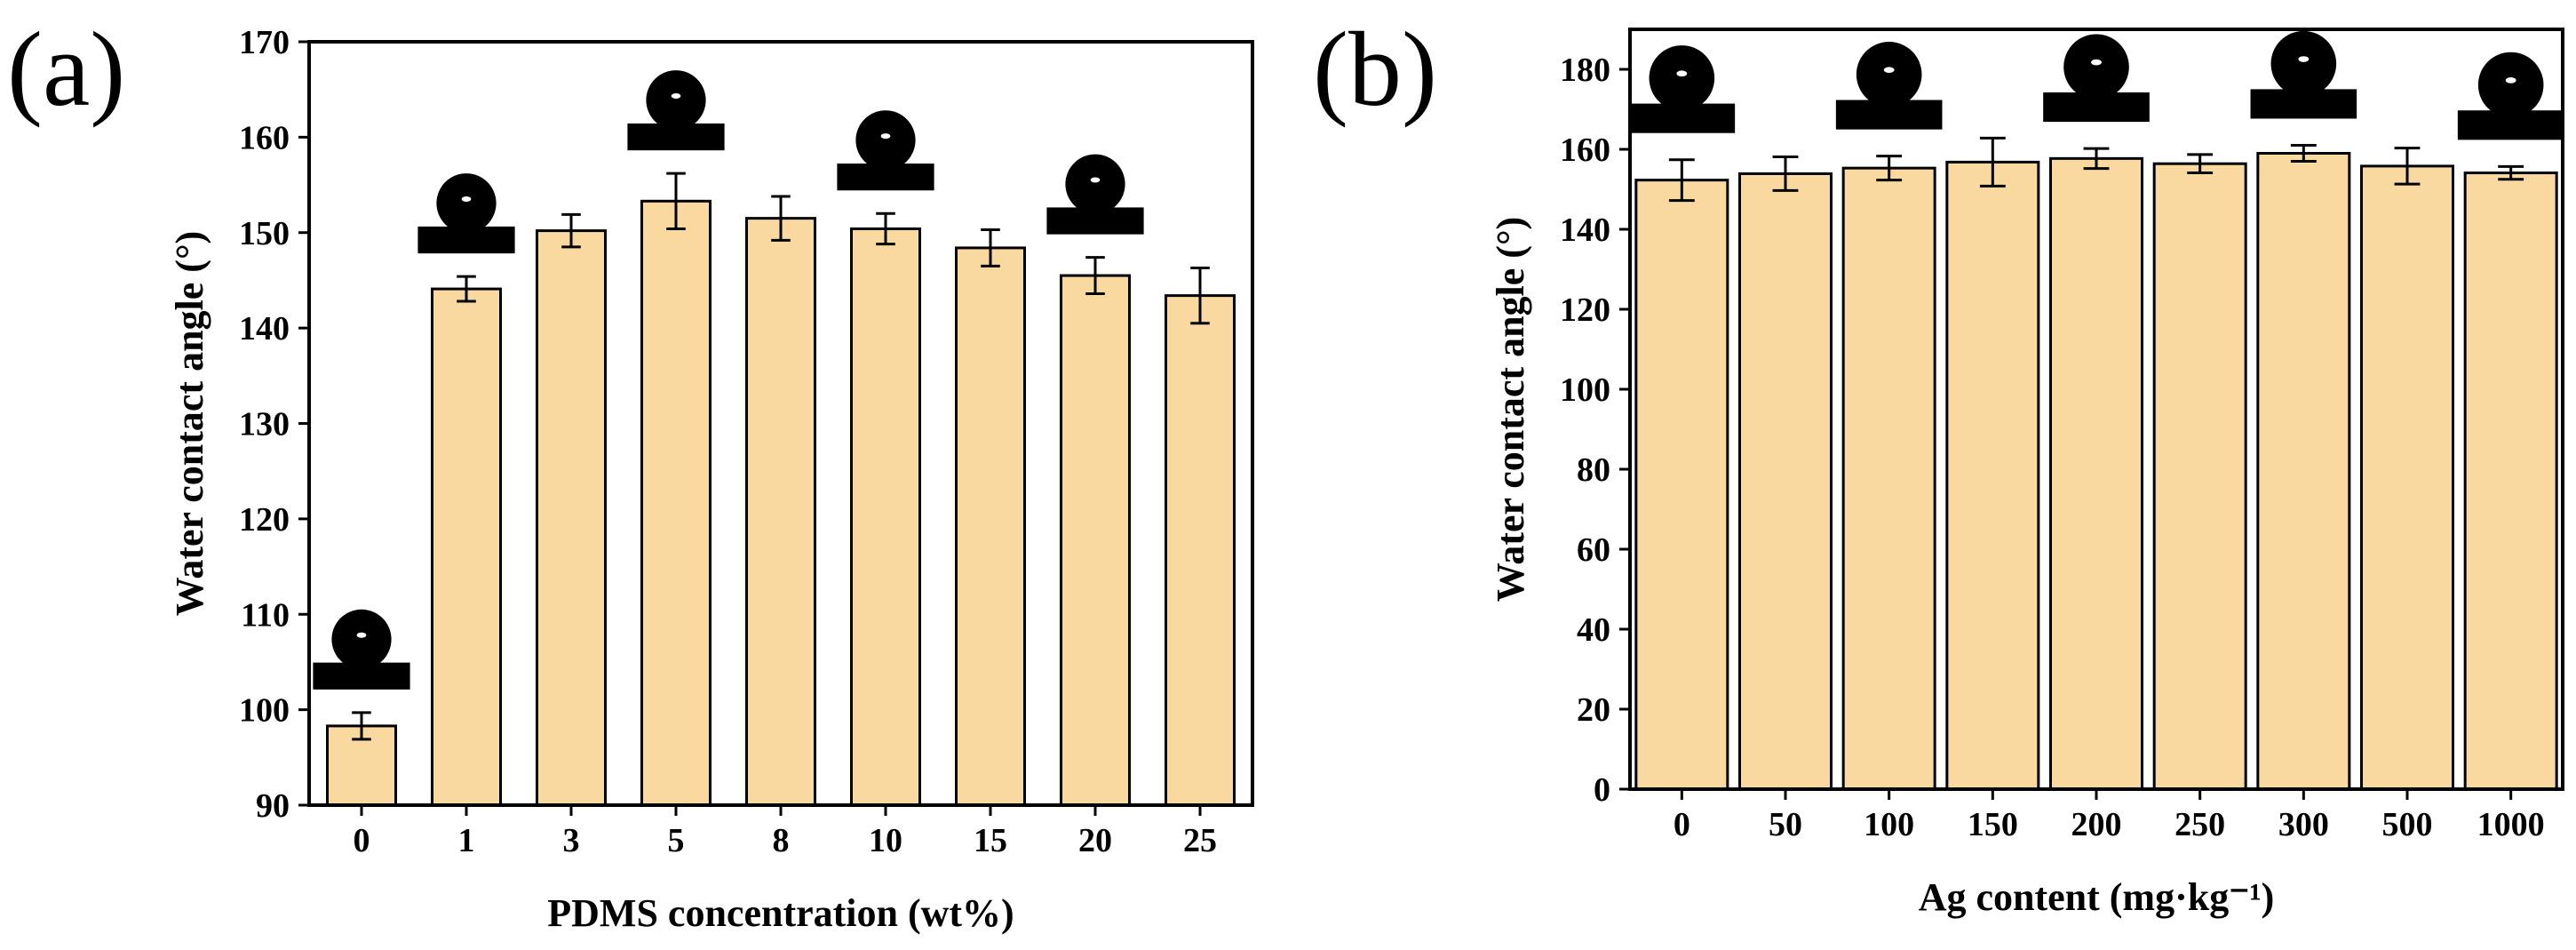 This screenshot has height=950, width=2576. Describe the element at coordinates (1593, 710) in the screenshot. I see `y-tick-label: 20` at that location.